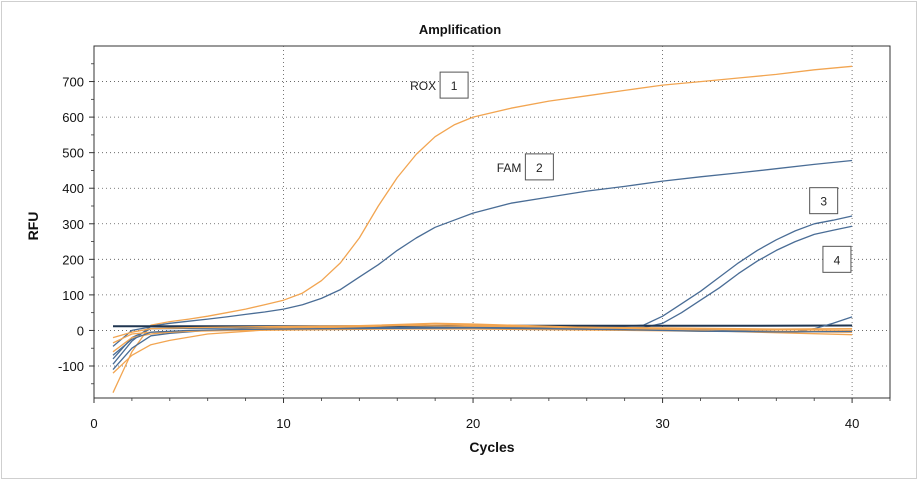 The image size is (920, 482). I want to click on annotation-box-number: 1, so click(454, 86).